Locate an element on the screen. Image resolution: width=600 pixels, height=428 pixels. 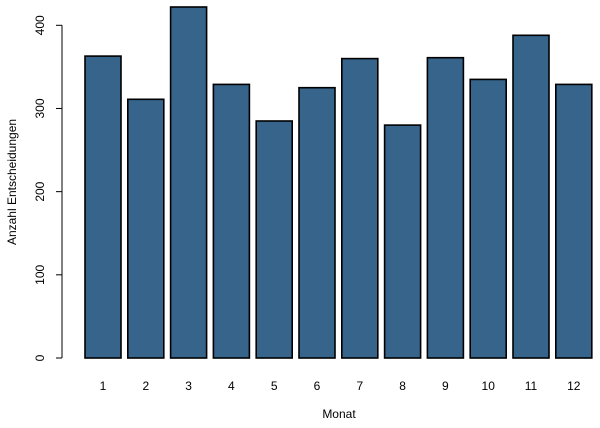
x-tick-label: 12 is located at coordinates (574, 386).